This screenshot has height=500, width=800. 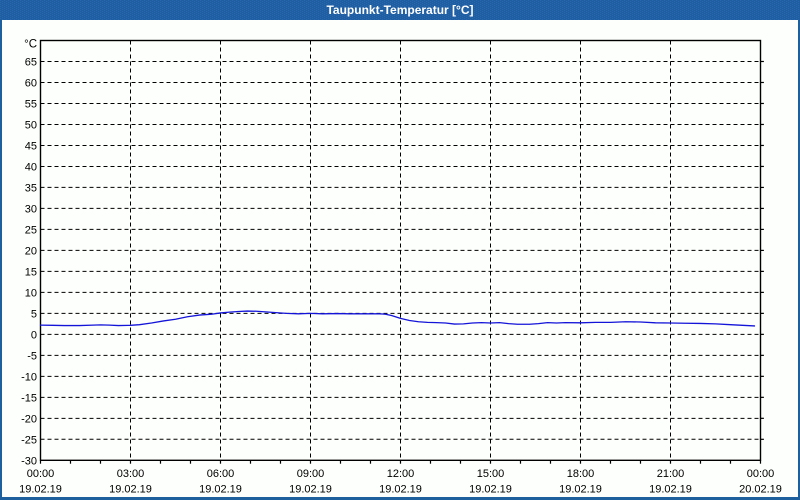 What do you see at coordinates (29, 377) in the screenshot?
I see `y-tick-label: -10` at bounding box center [29, 377].